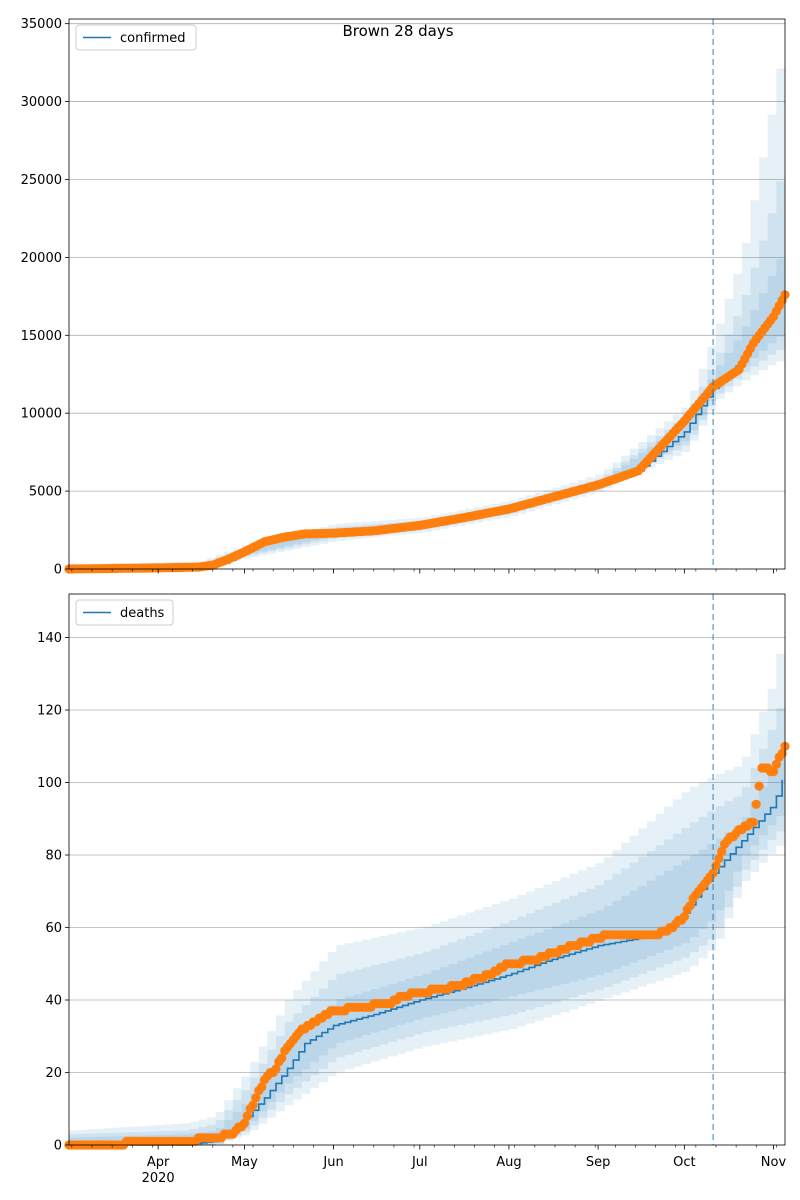 This screenshot has height=1200, width=800. Describe the element at coordinates (41, 180) in the screenshot. I see `y-tick-label: 25000` at that location.